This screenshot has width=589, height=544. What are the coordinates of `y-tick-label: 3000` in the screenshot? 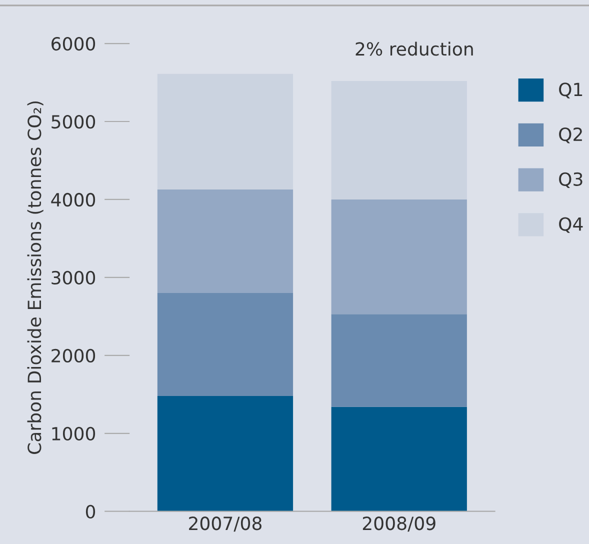 It's located at (74, 277).